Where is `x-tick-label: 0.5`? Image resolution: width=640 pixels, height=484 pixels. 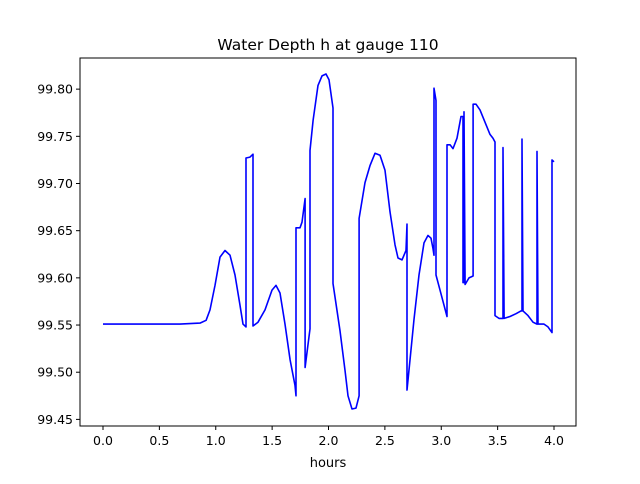 x-tick-label: 0.5 is located at coordinates (159, 440).